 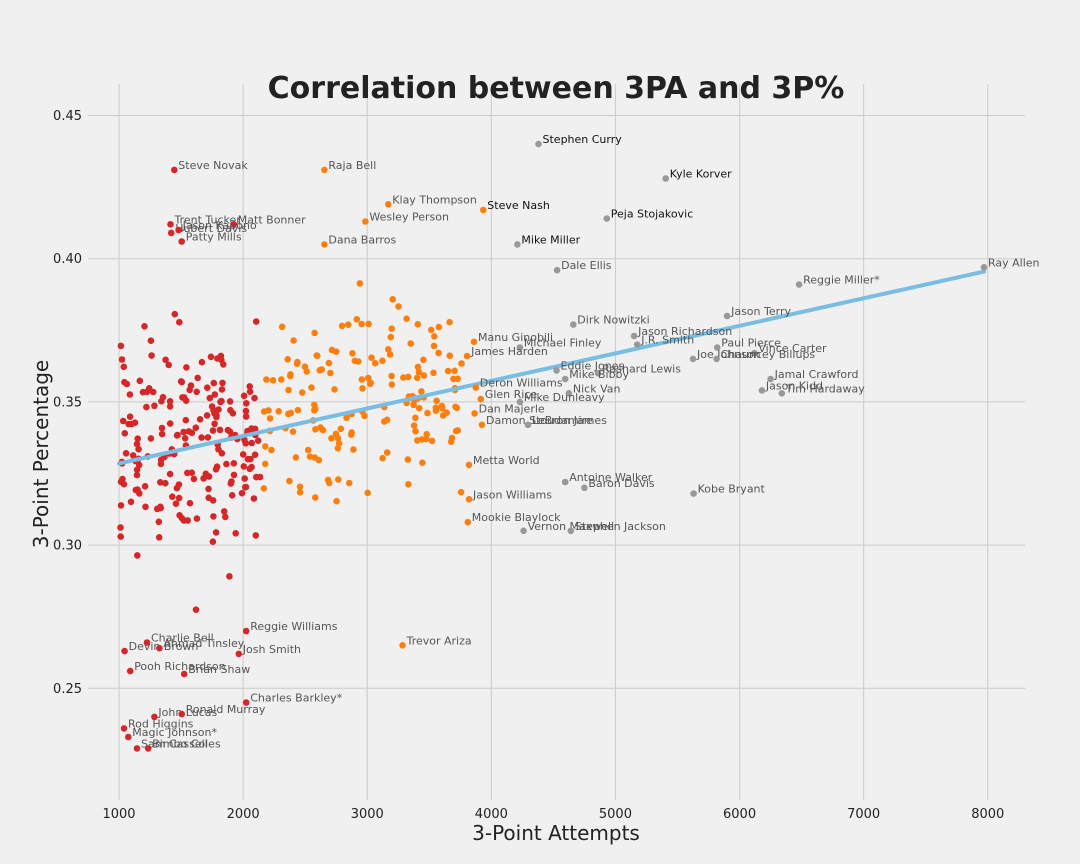 I want to click on point-label: Raja Bell, so click(x=352, y=165).